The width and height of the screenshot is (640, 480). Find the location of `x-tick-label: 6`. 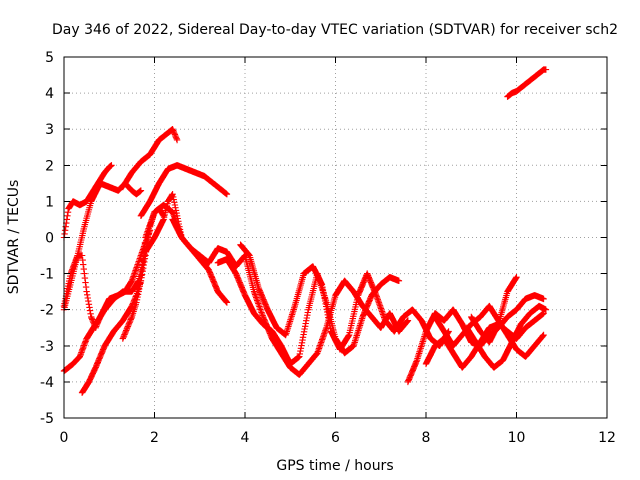

x-tick-label: 6 is located at coordinates (335, 438).